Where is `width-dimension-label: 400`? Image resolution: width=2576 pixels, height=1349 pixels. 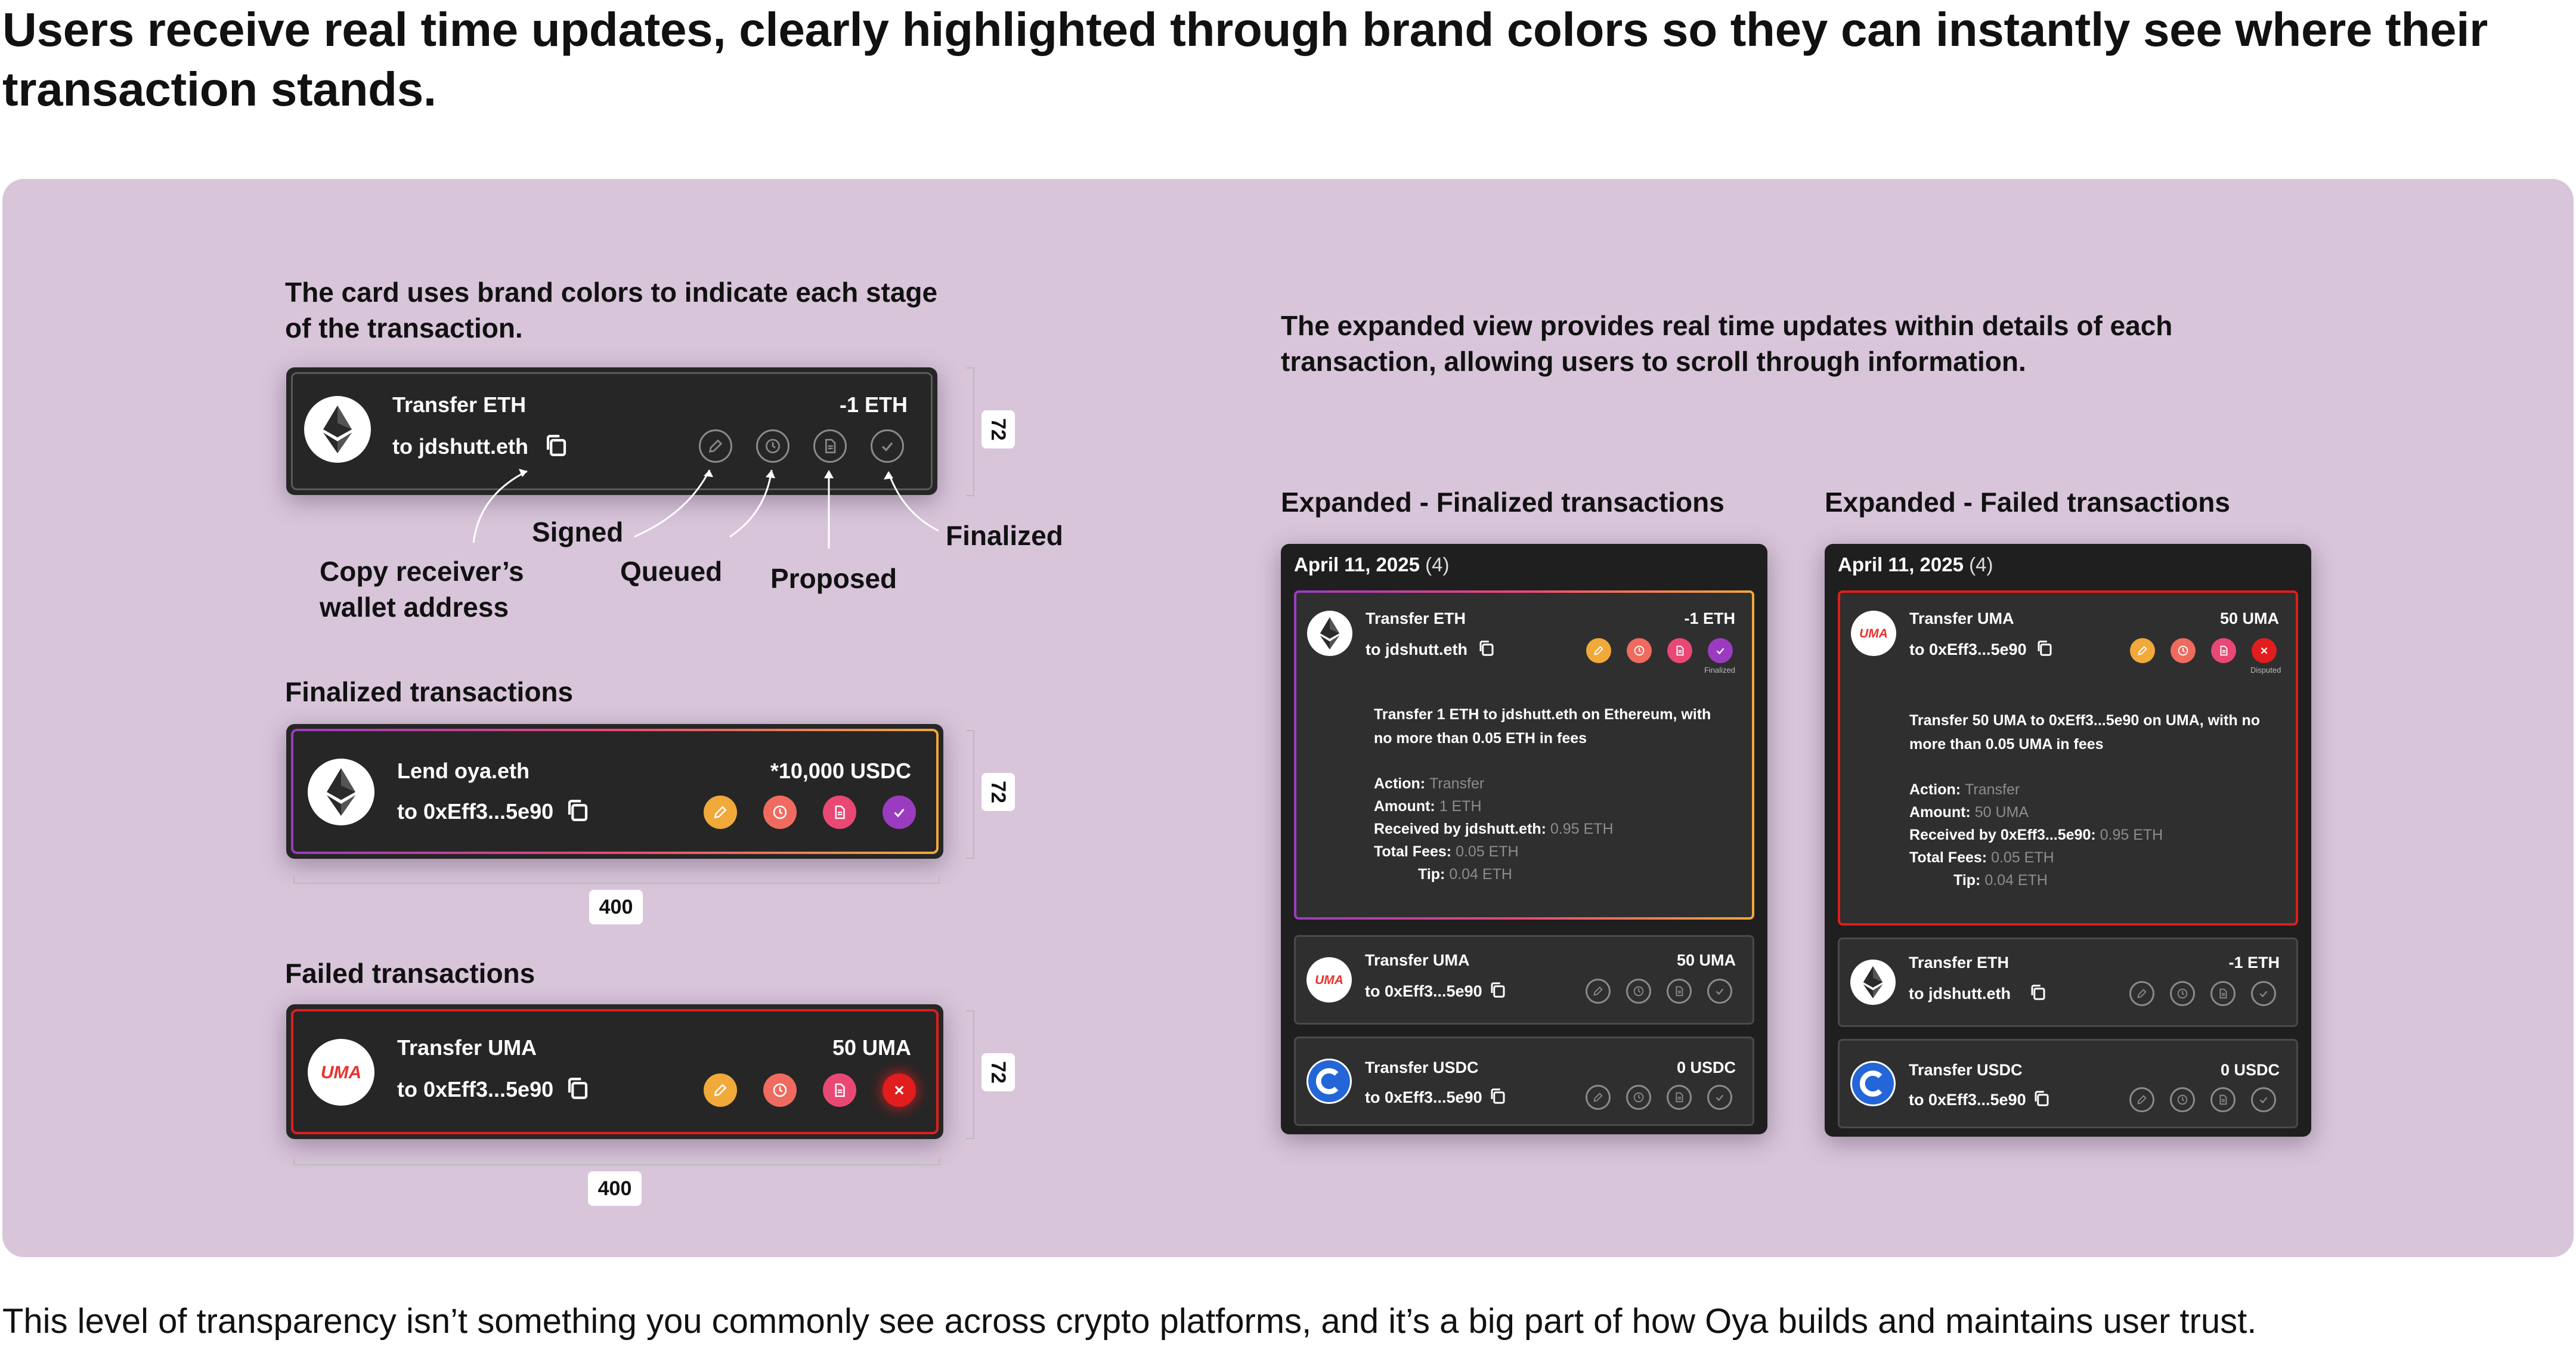 width-dimension-label: 400 is located at coordinates (615, 1188).